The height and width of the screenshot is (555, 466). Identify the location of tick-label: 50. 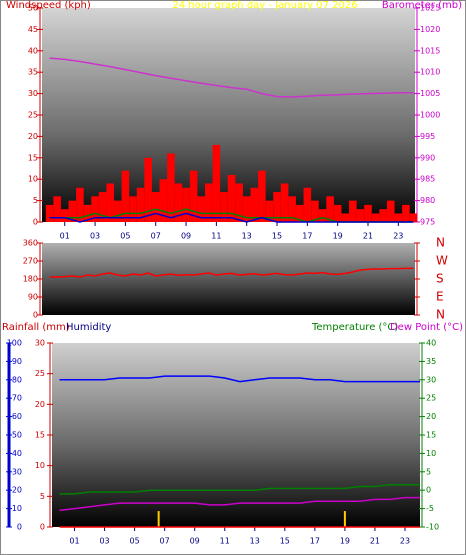
(33, 8).